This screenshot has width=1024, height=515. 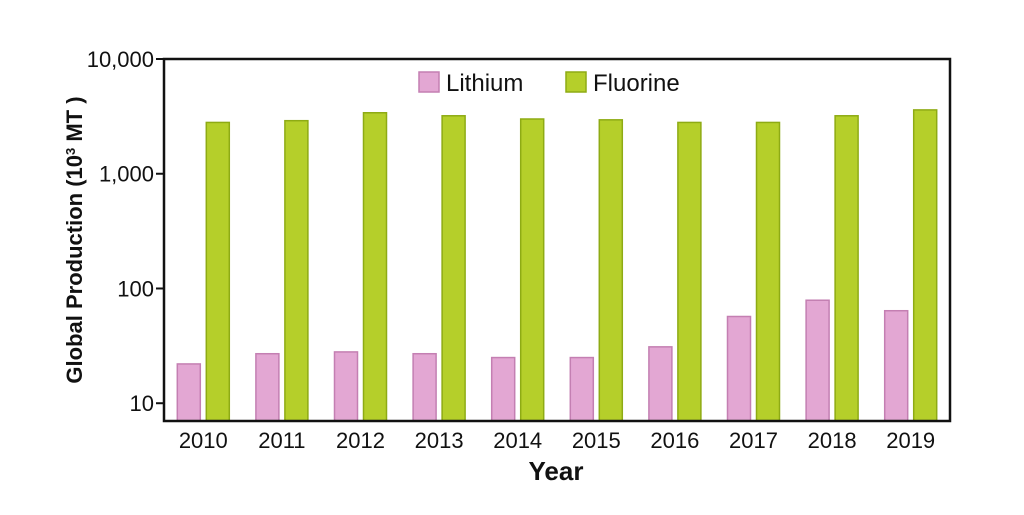 What do you see at coordinates (360, 440) in the screenshot?
I see `x-tick-label: 2012` at bounding box center [360, 440].